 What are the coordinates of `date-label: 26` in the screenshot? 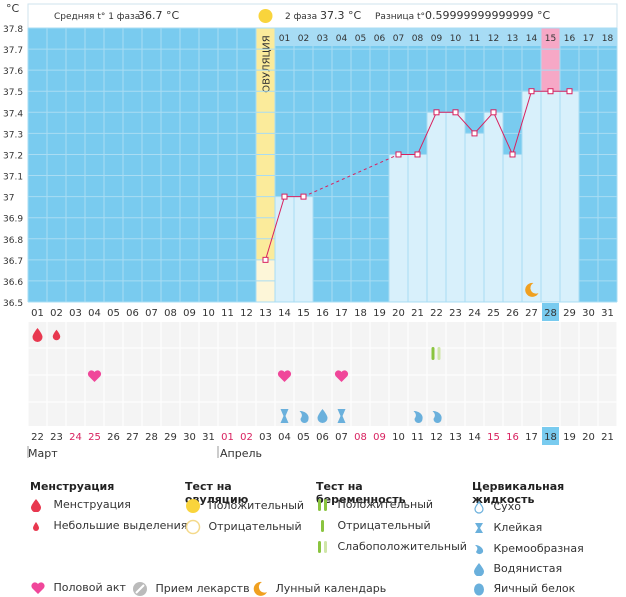 It's located at (113, 437).